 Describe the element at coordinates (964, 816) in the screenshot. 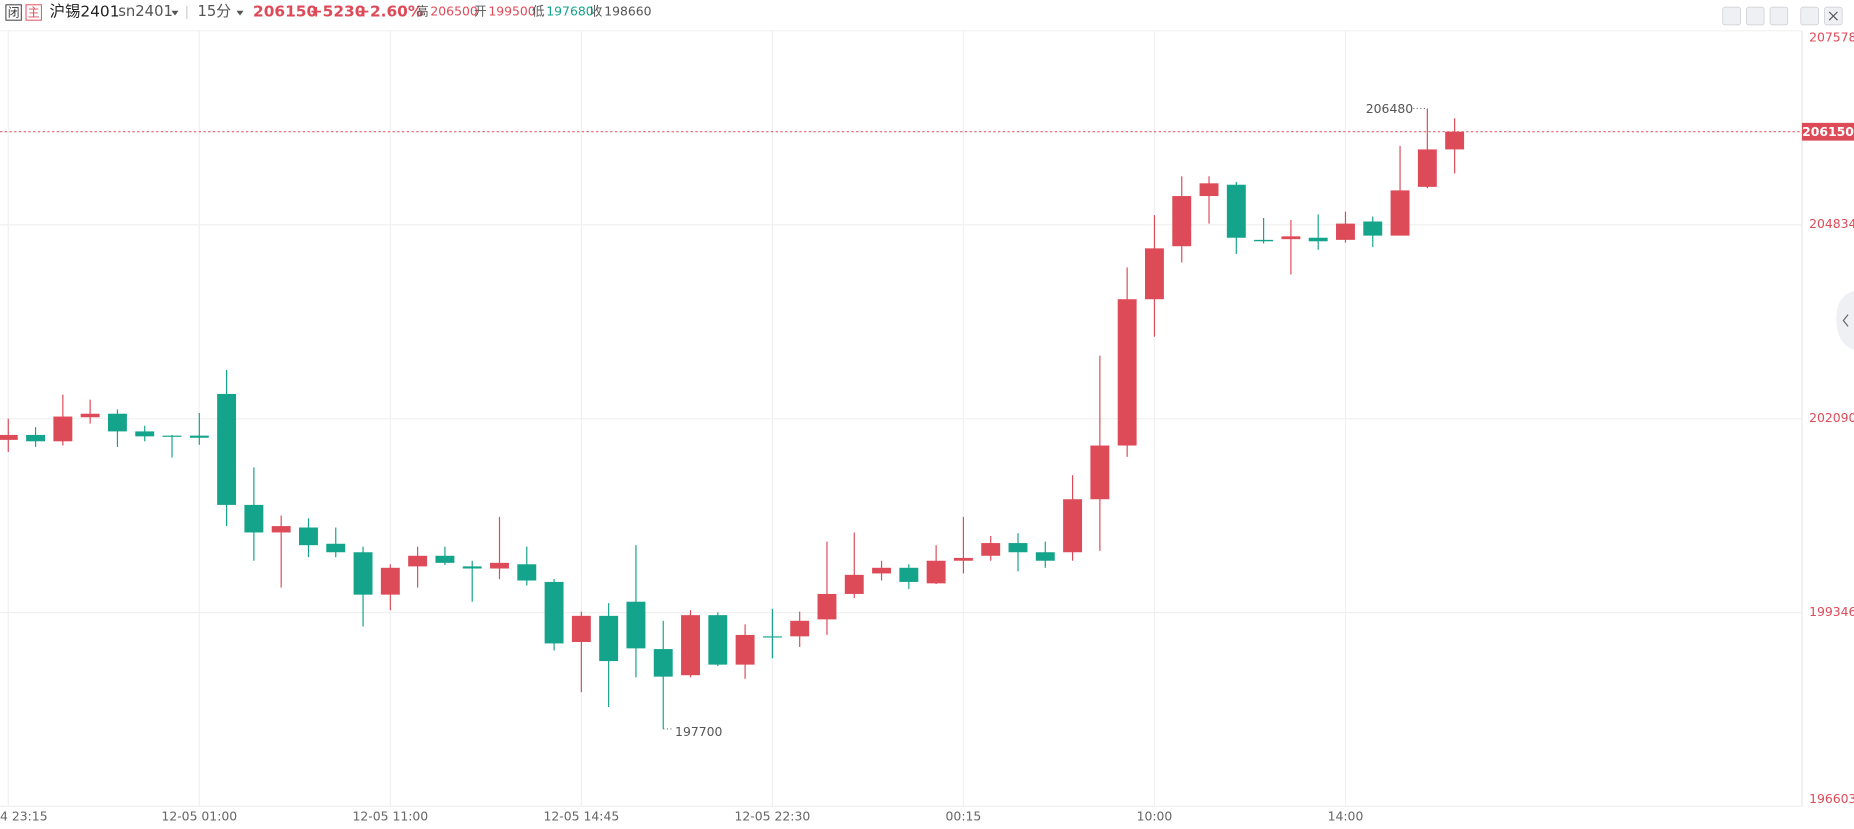

I see `x-tick-label: 00:15` at that location.